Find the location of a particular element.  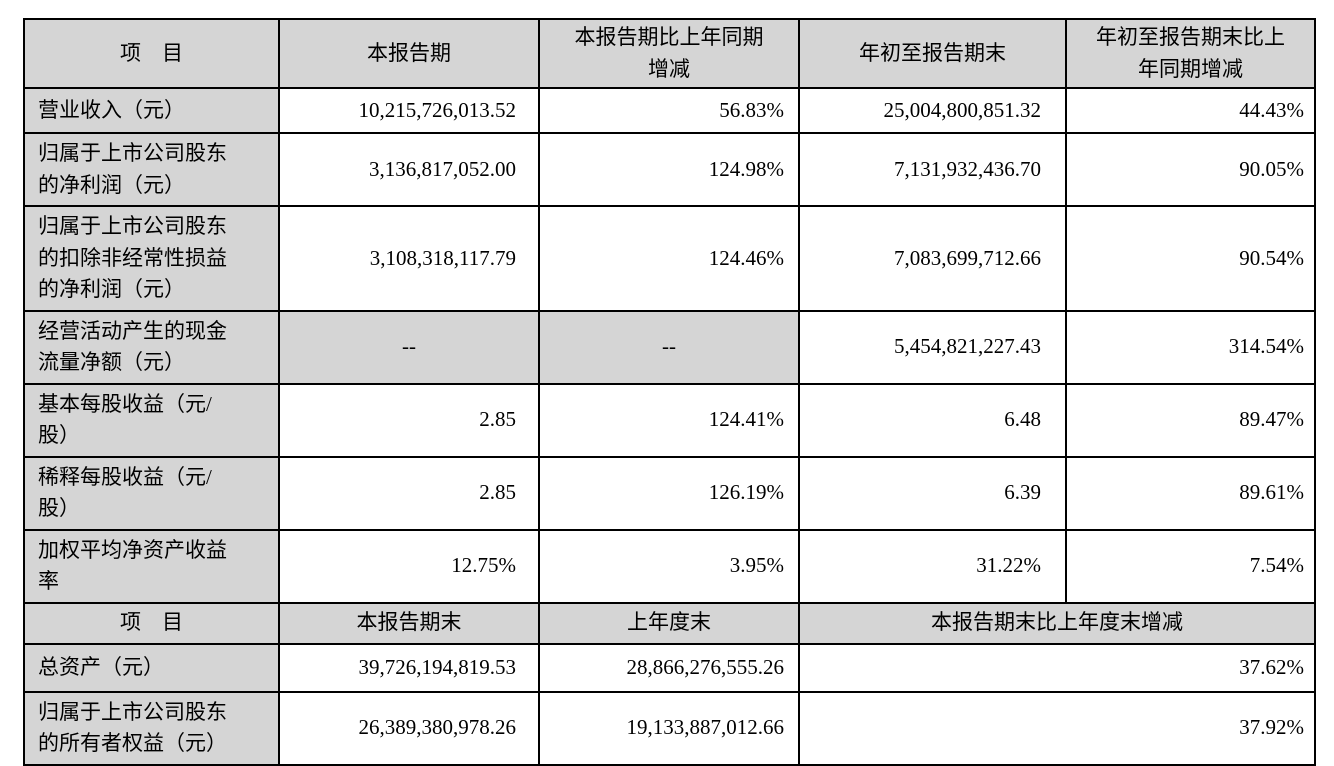

header-cell-current-period: 本报告期 is located at coordinates (409, 53).